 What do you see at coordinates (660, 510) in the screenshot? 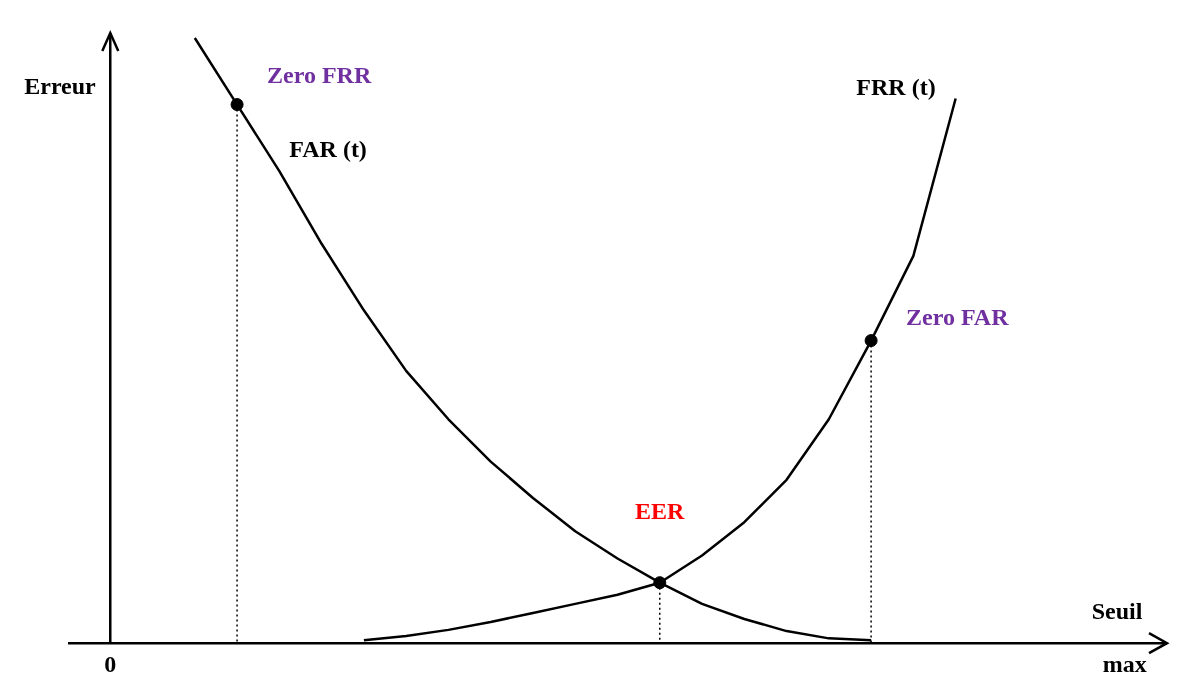
I see `annotation: EER` at bounding box center [660, 510].